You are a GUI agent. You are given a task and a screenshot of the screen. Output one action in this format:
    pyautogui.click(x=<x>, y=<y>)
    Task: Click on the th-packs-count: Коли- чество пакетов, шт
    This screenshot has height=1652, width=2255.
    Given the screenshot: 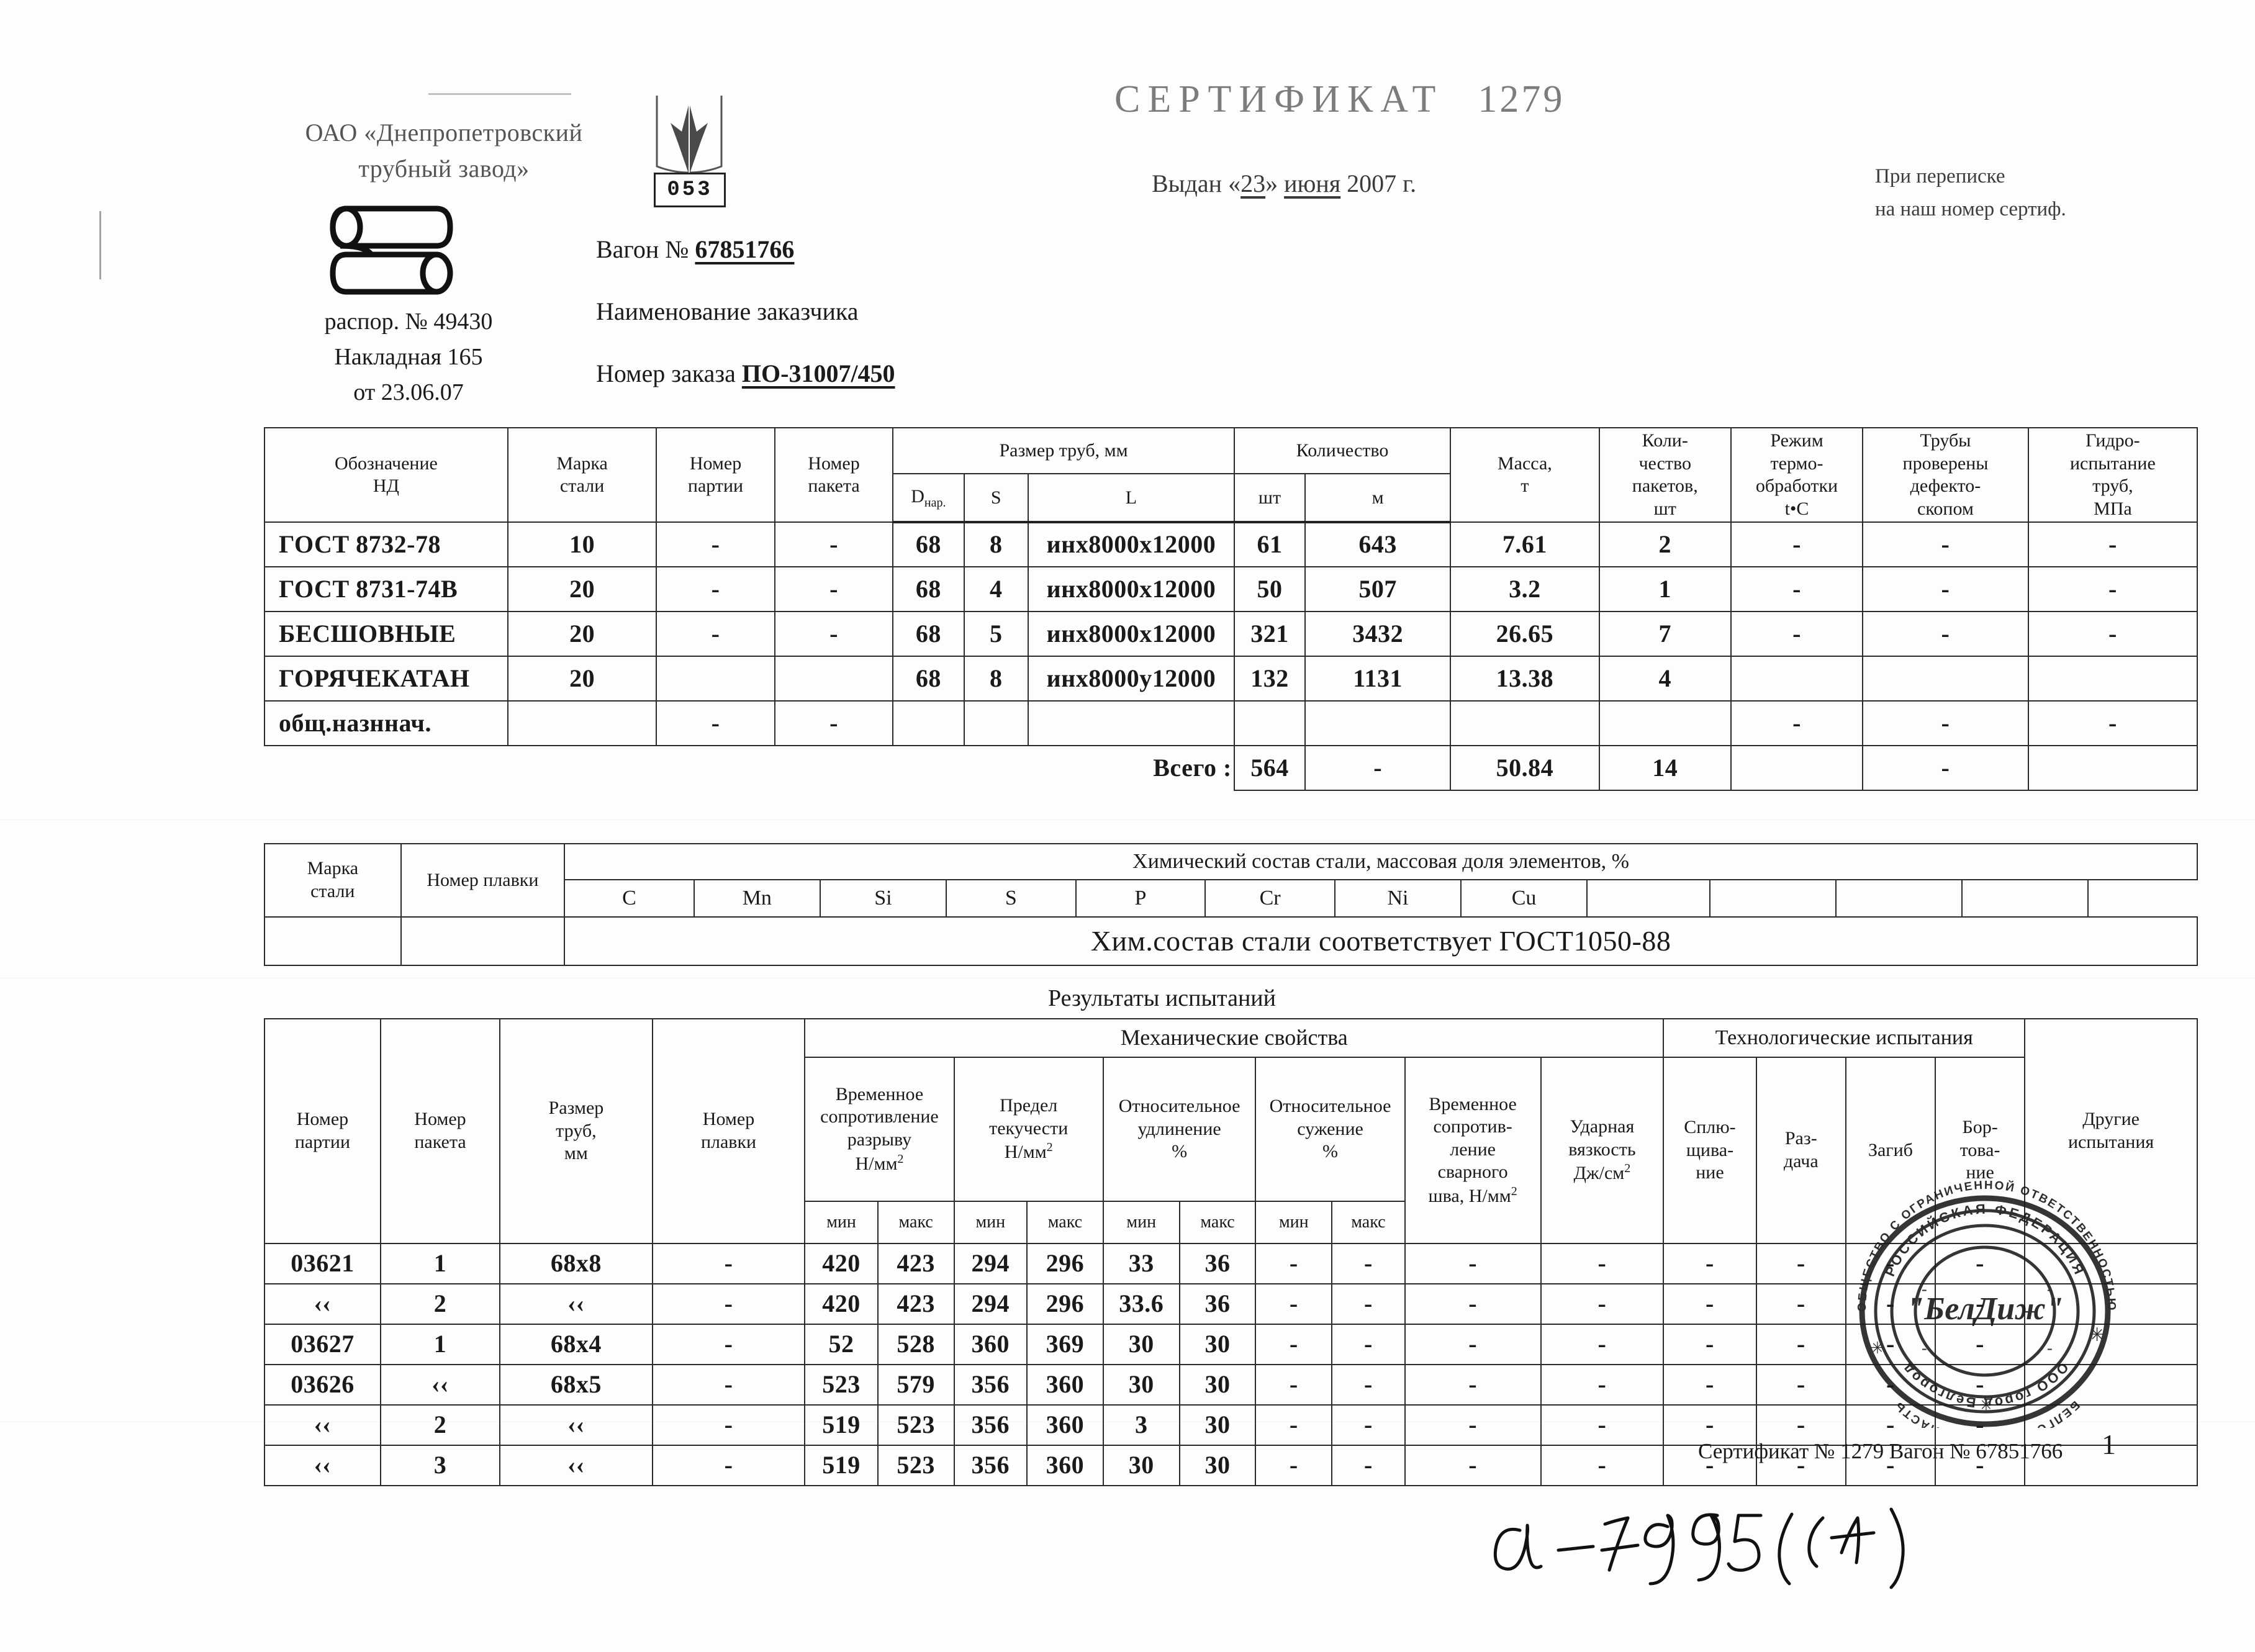 What is the action you would take?
    pyautogui.click(x=1665, y=475)
    